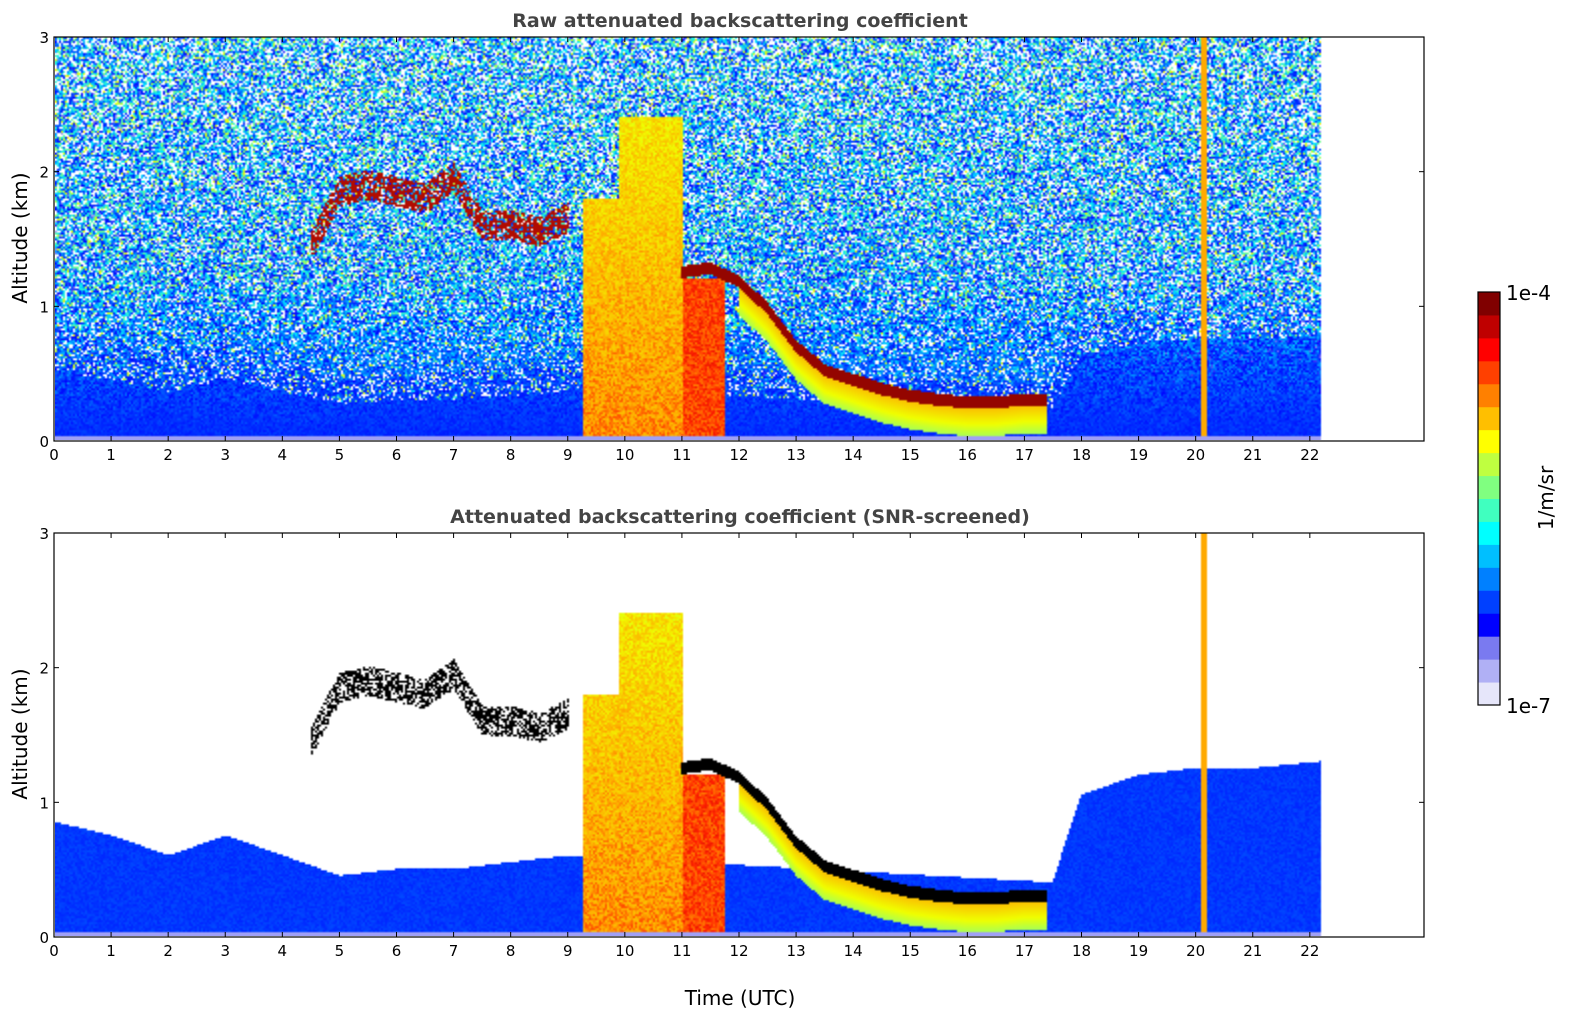 The width and height of the screenshot is (1595, 1020). What do you see at coordinates (1546, 497) in the screenshot?
I see `colorbar-unit-label: 1/m/sr` at bounding box center [1546, 497].